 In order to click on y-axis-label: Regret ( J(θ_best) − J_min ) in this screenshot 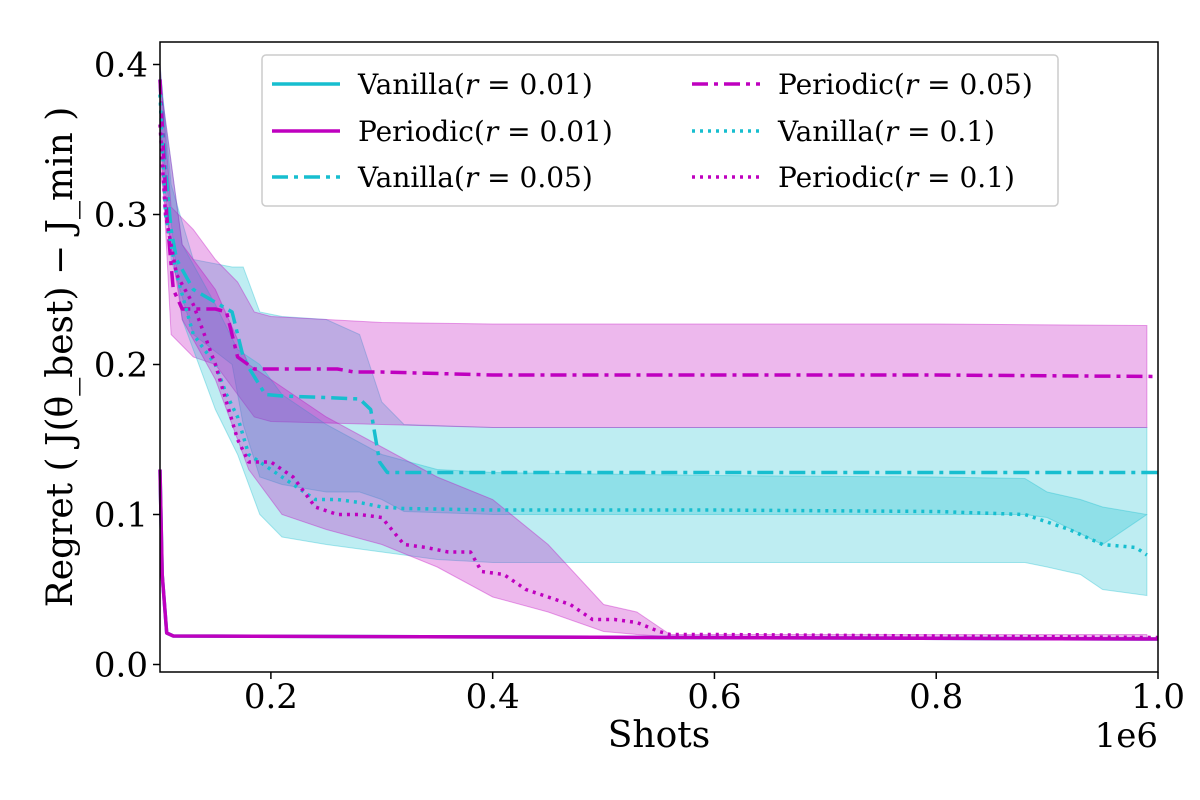, I will do `click(60, 357)`.